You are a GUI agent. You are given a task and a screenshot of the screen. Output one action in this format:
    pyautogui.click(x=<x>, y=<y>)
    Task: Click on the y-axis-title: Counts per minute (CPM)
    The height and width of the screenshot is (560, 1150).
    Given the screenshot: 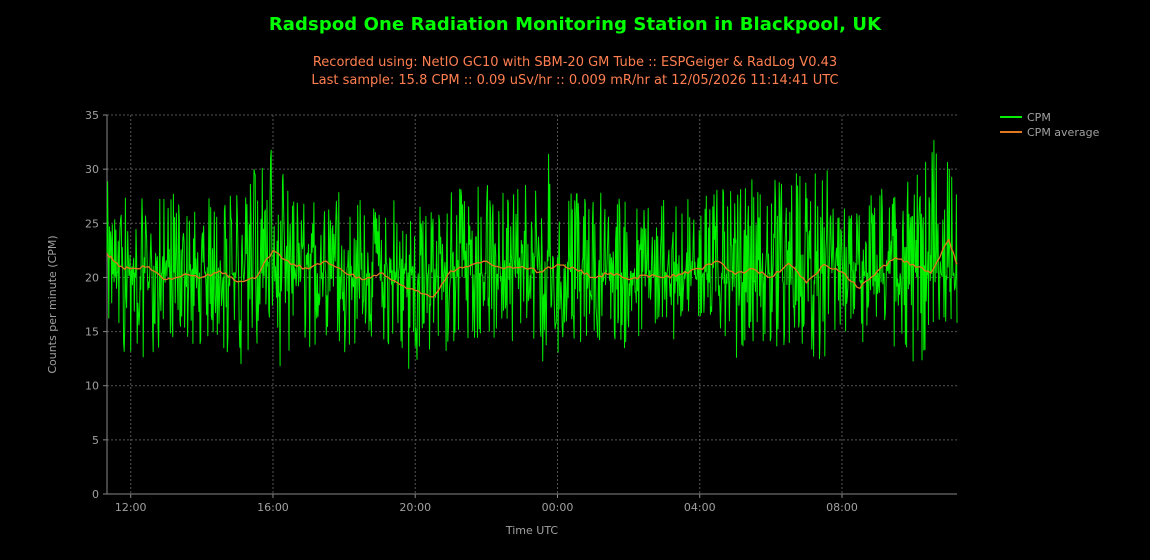 What is the action you would take?
    pyautogui.click(x=52, y=304)
    